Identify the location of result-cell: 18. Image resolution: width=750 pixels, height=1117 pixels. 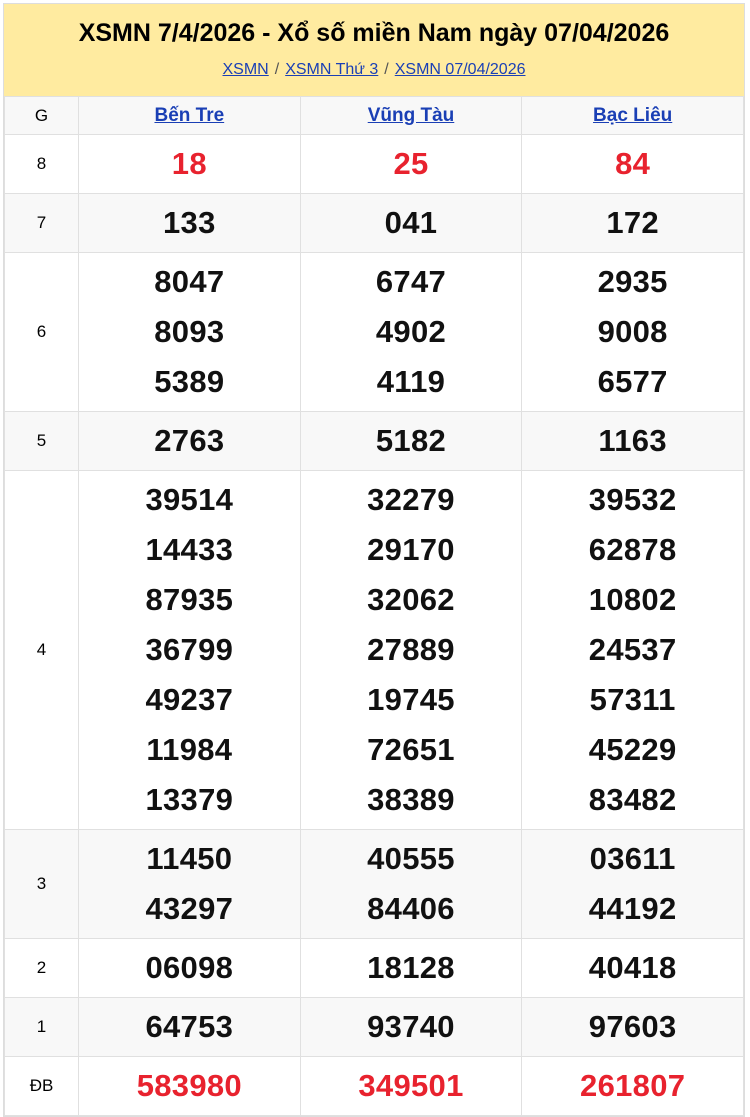
(189, 164).